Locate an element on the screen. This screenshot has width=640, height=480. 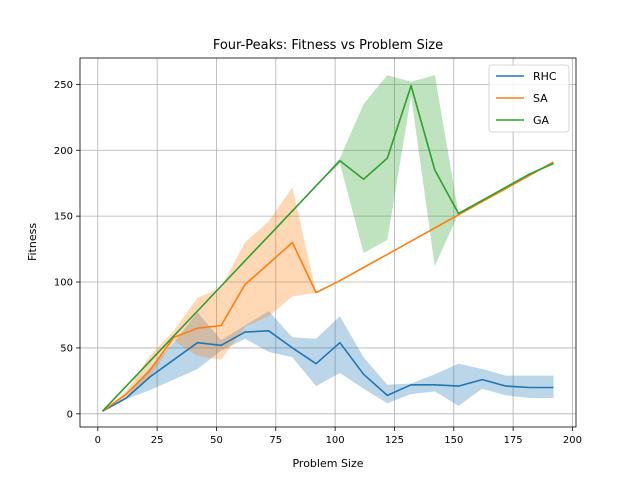
chart-title: Four-Peaks: Fitness vs Problem Size is located at coordinates (328, 45).